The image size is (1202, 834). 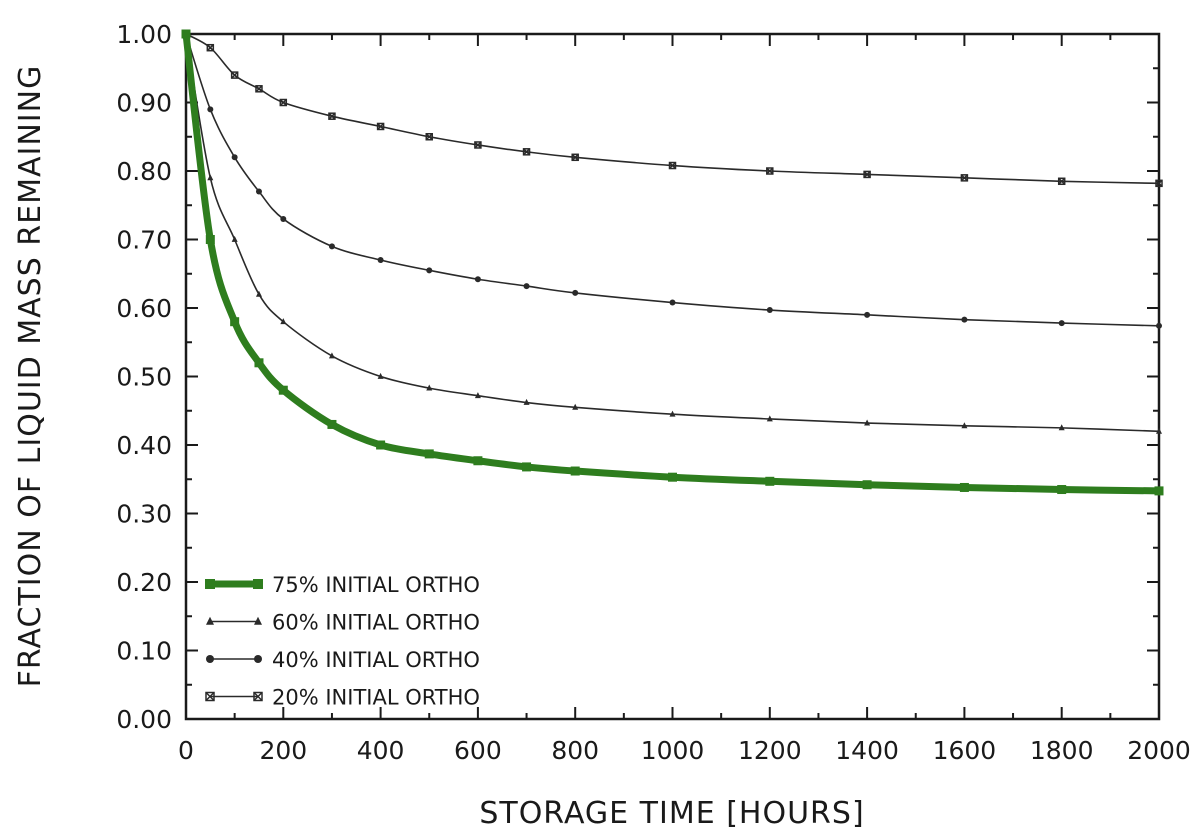 I want to click on legend-label: 60% INITIAL ORTHO, so click(x=376, y=623).